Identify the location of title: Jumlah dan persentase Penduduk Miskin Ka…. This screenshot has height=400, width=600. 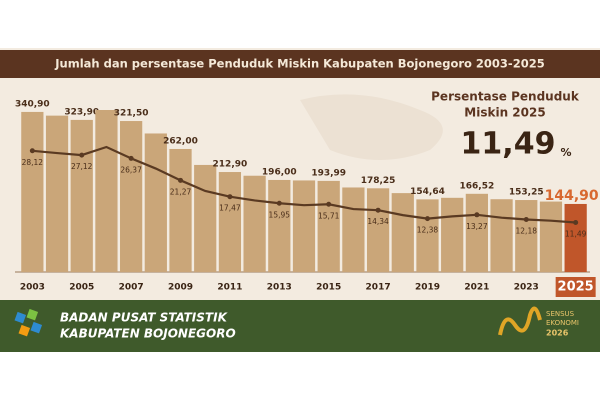
(299, 64).